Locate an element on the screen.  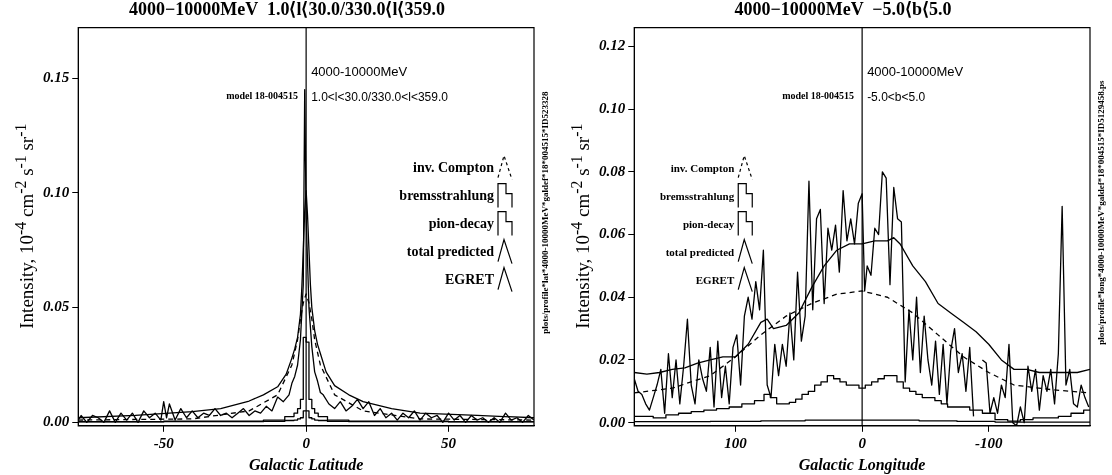
y-tick-label: 0.05 is located at coordinates (56, 306).